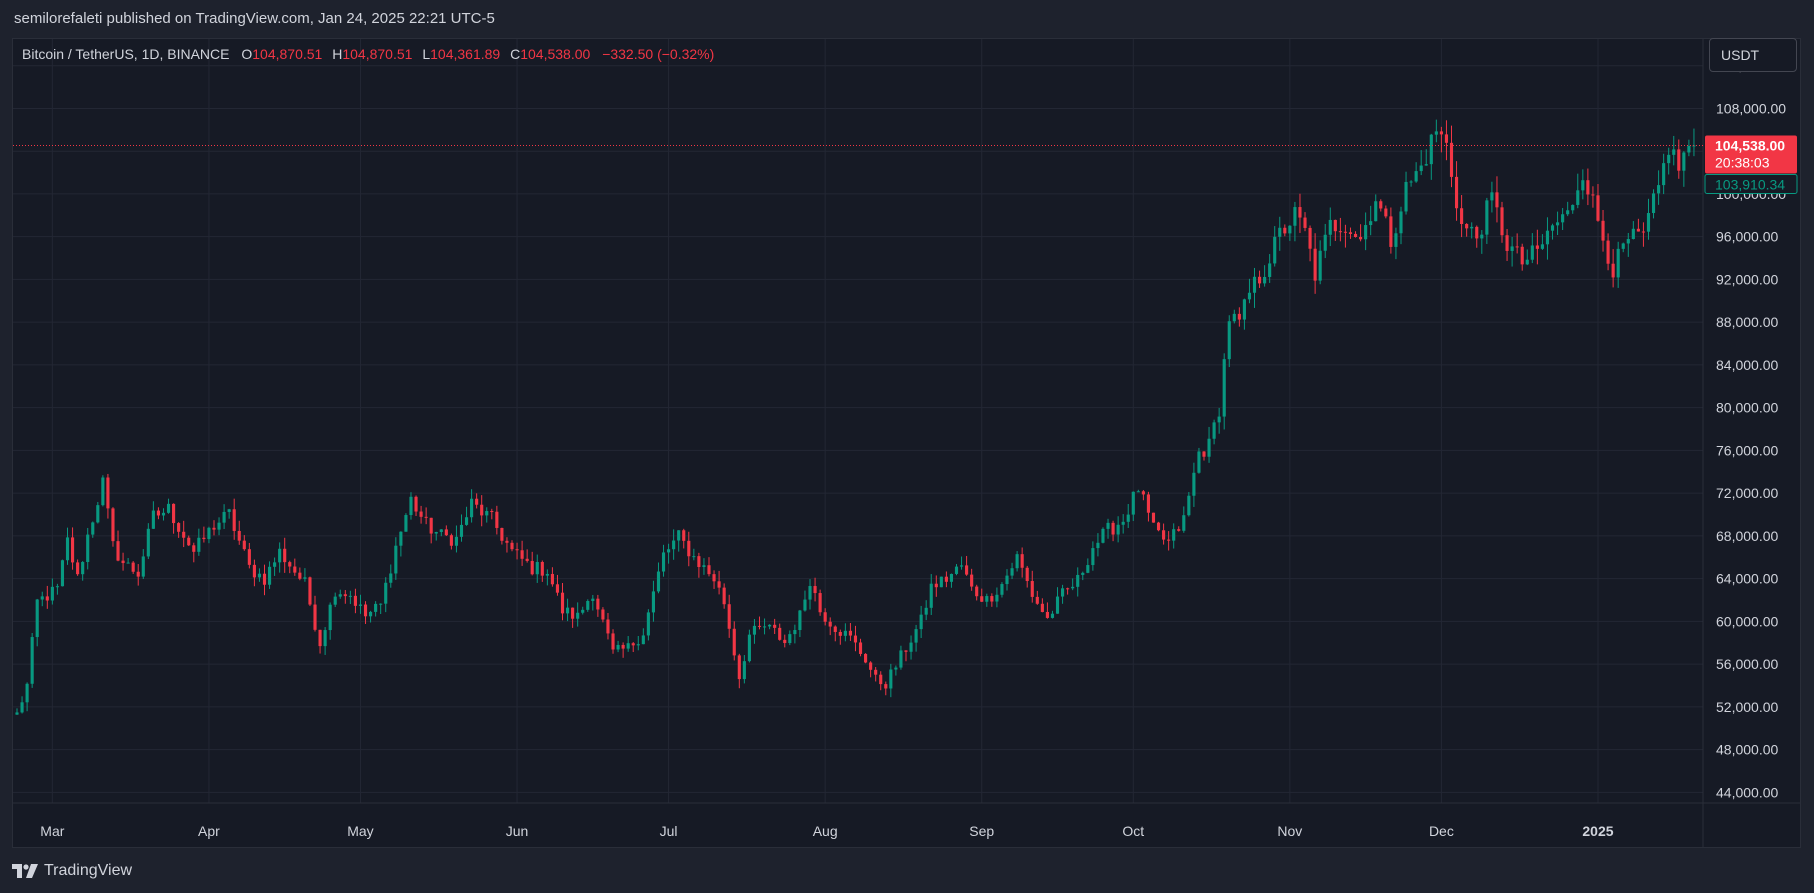 Image resolution: width=1814 pixels, height=893 pixels. What do you see at coordinates (1742, 162) in the screenshot?
I see `countdown-tag-value: 20:38:03` at bounding box center [1742, 162].